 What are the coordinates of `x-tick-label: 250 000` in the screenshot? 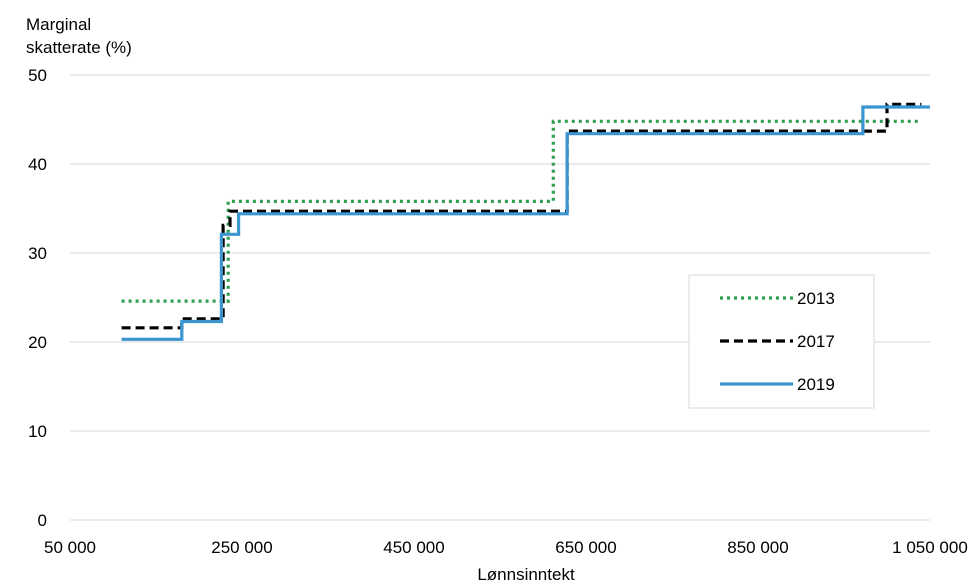 It's located at (241, 547).